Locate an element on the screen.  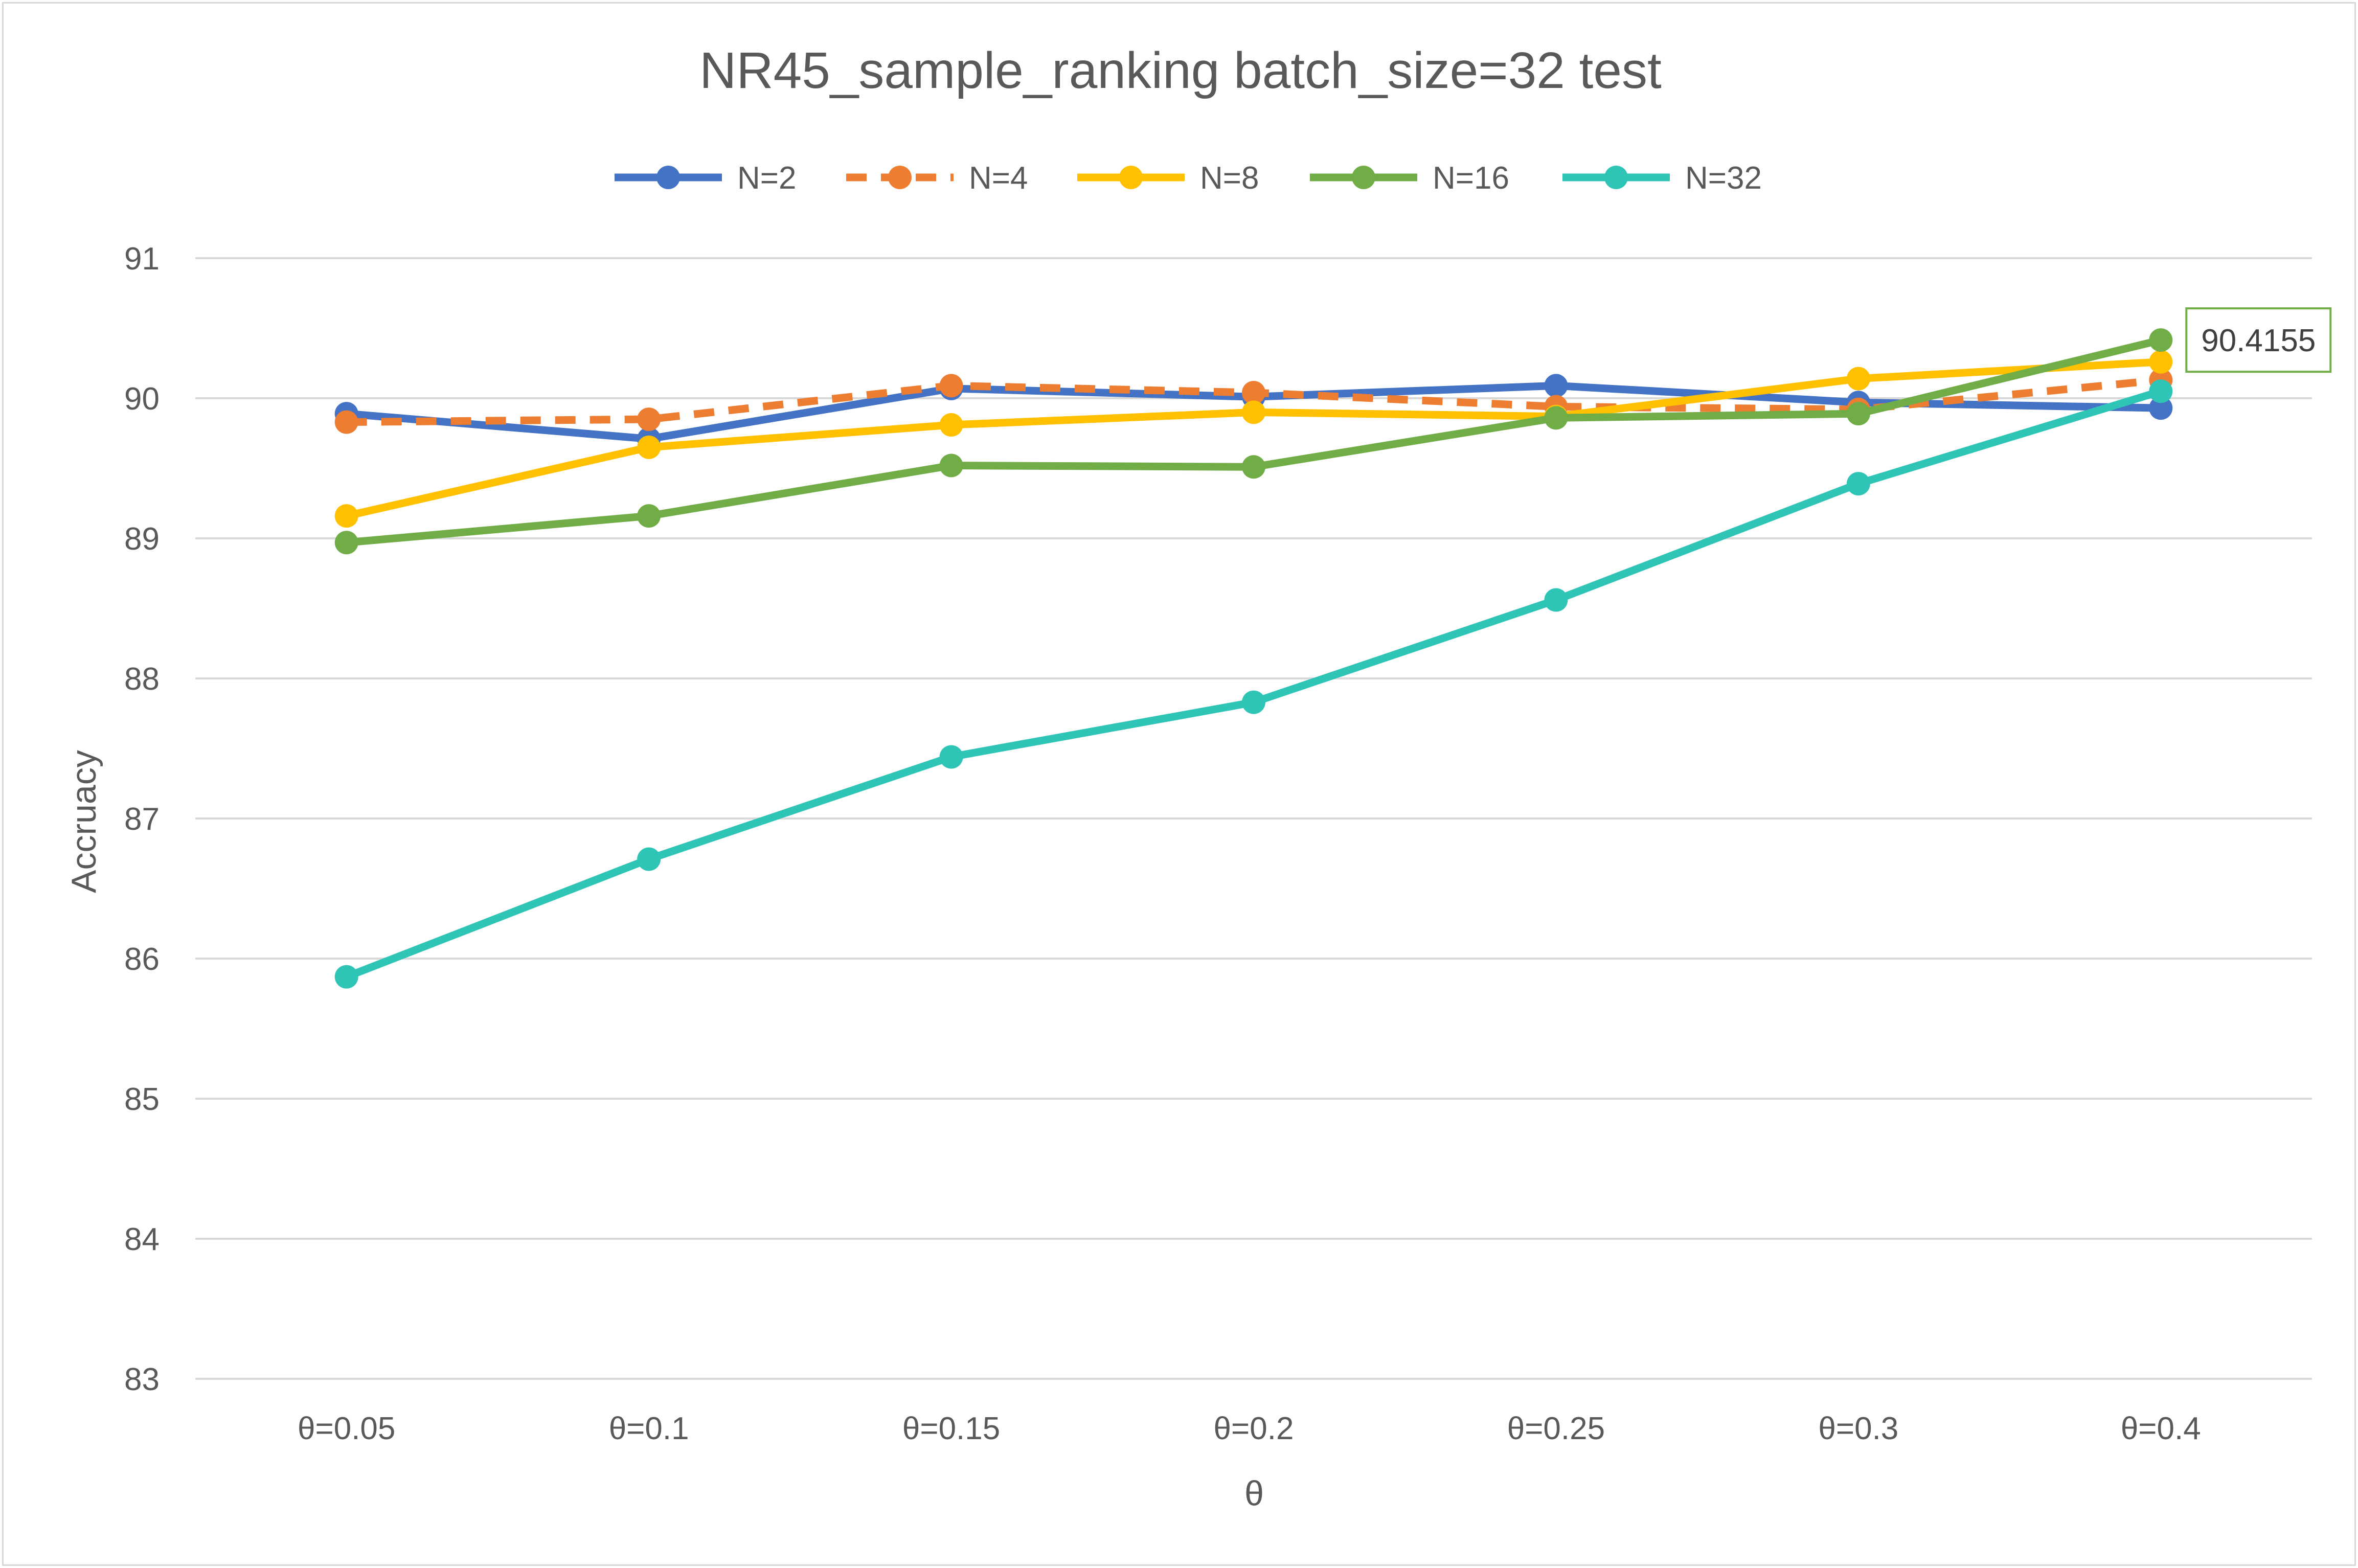
legend-item-n-16: N=16 is located at coordinates (1410, 178).